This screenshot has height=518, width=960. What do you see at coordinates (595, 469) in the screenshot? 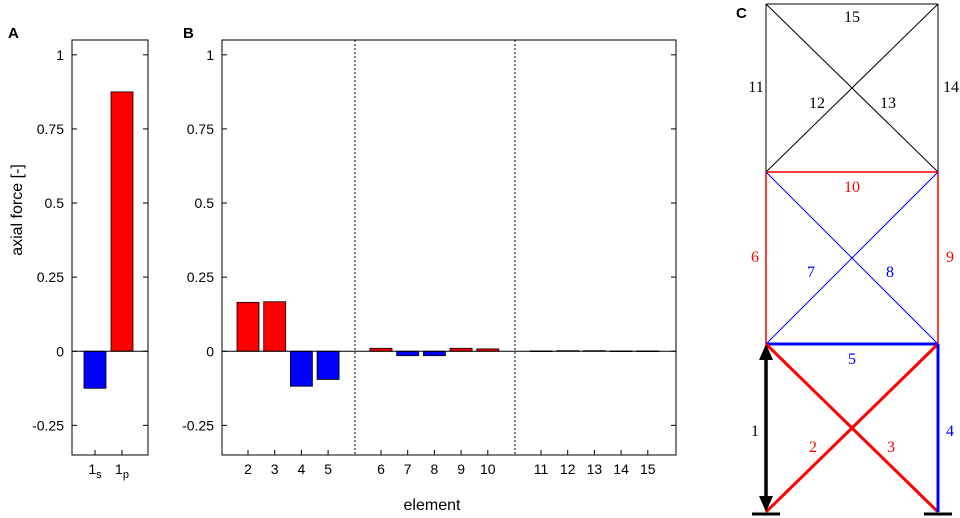
I see `x-tick-label: 13` at bounding box center [595, 469].